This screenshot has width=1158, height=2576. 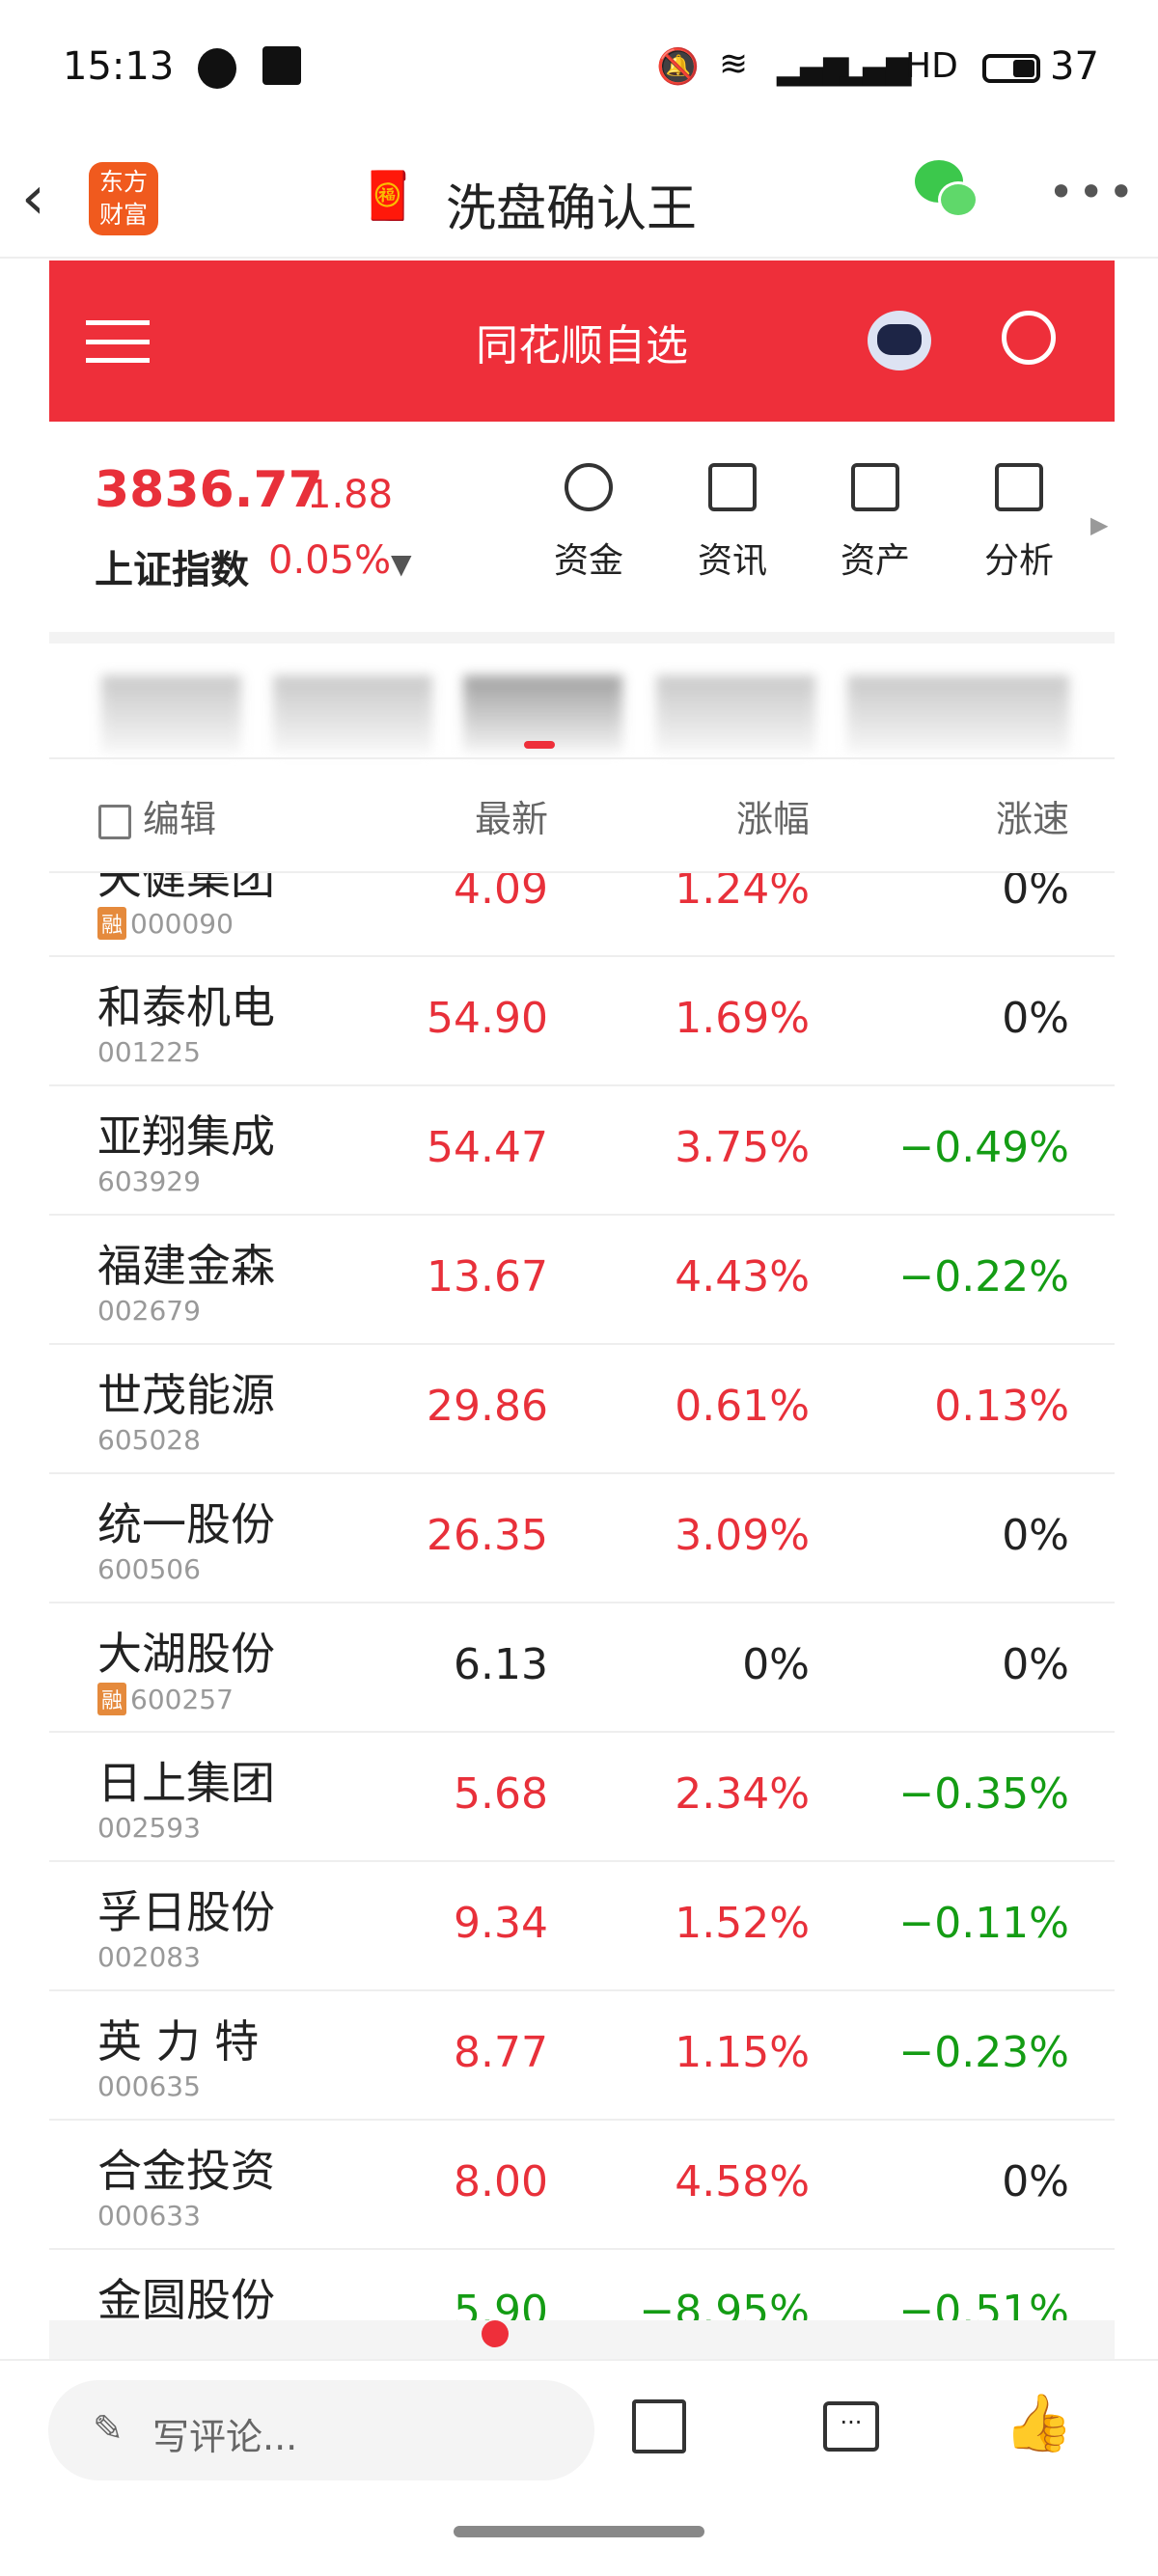 What do you see at coordinates (983, 2052) in the screenshot?
I see `stock-speed: −0.23%` at bounding box center [983, 2052].